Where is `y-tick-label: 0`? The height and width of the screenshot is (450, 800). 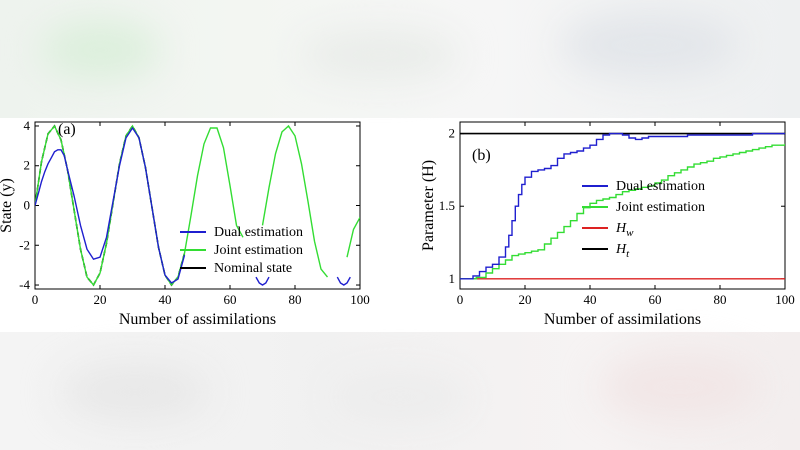 y-tick-label: 0 is located at coordinates (27, 205).